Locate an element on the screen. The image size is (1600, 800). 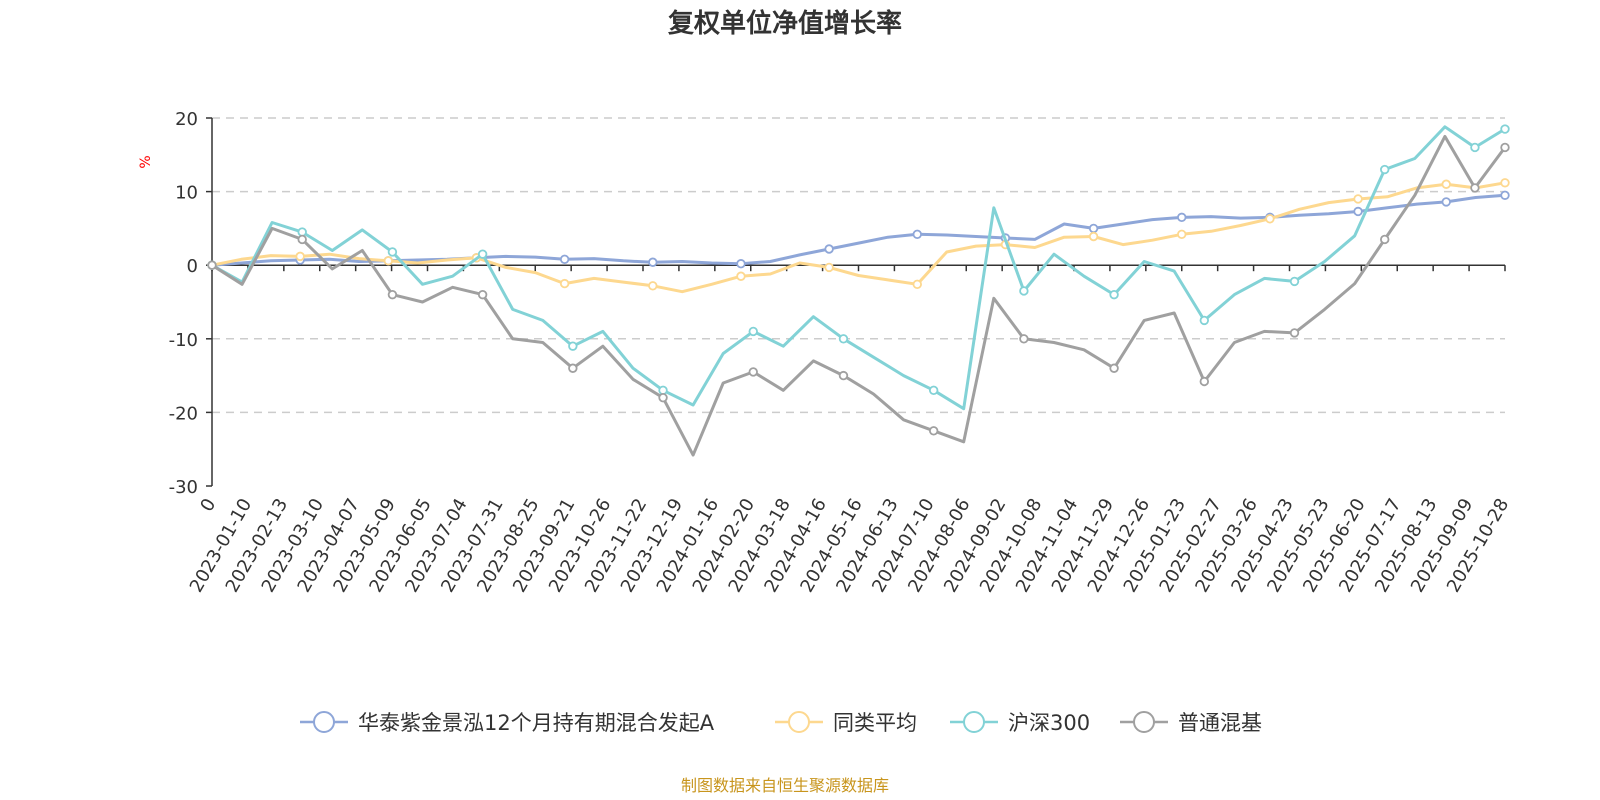
y-tick-label: -20 is located at coordinates (183, 413).